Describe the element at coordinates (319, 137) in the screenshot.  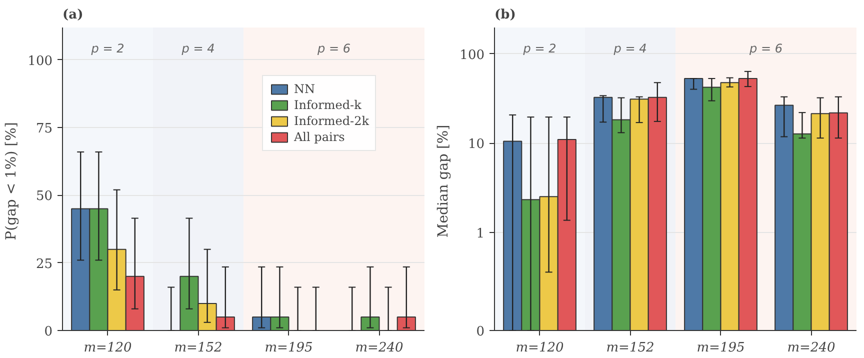
I see `legend-label: All pairs` at that location.